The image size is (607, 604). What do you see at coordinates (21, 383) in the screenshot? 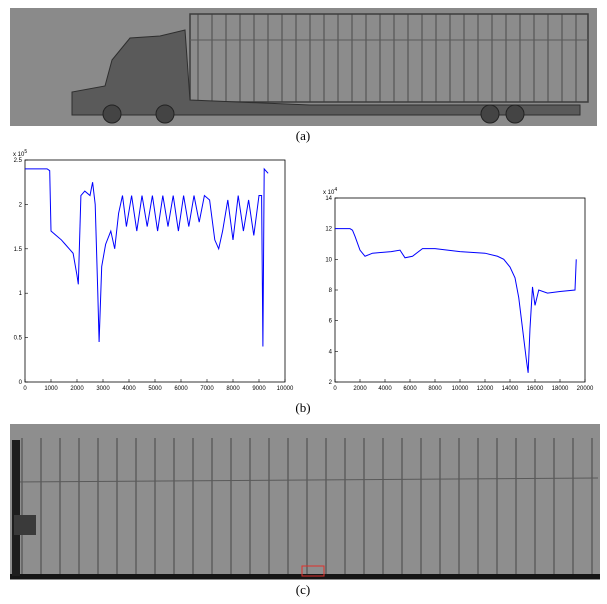
I see `y-tick-label: 0` at bounding box center [21, 383].